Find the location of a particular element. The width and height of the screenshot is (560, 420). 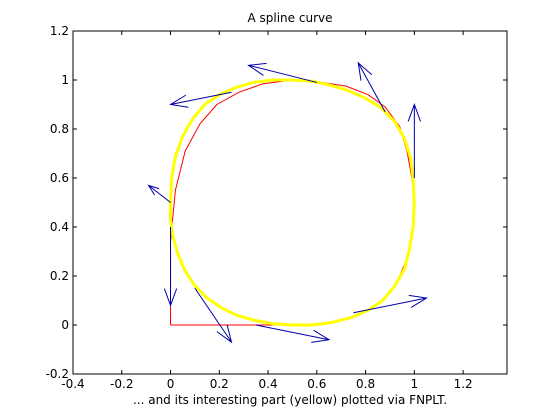

x-tick-label: 1.2 is located at coordinates (463, 384).